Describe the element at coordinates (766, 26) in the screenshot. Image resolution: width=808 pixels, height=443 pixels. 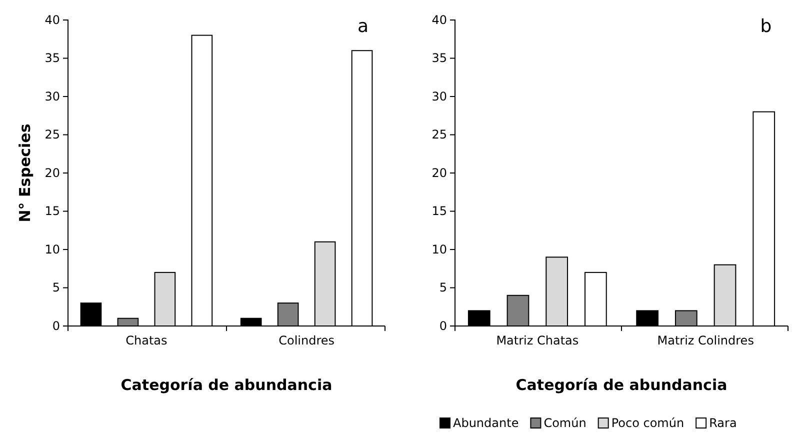
I see `annotation: b` at that location.